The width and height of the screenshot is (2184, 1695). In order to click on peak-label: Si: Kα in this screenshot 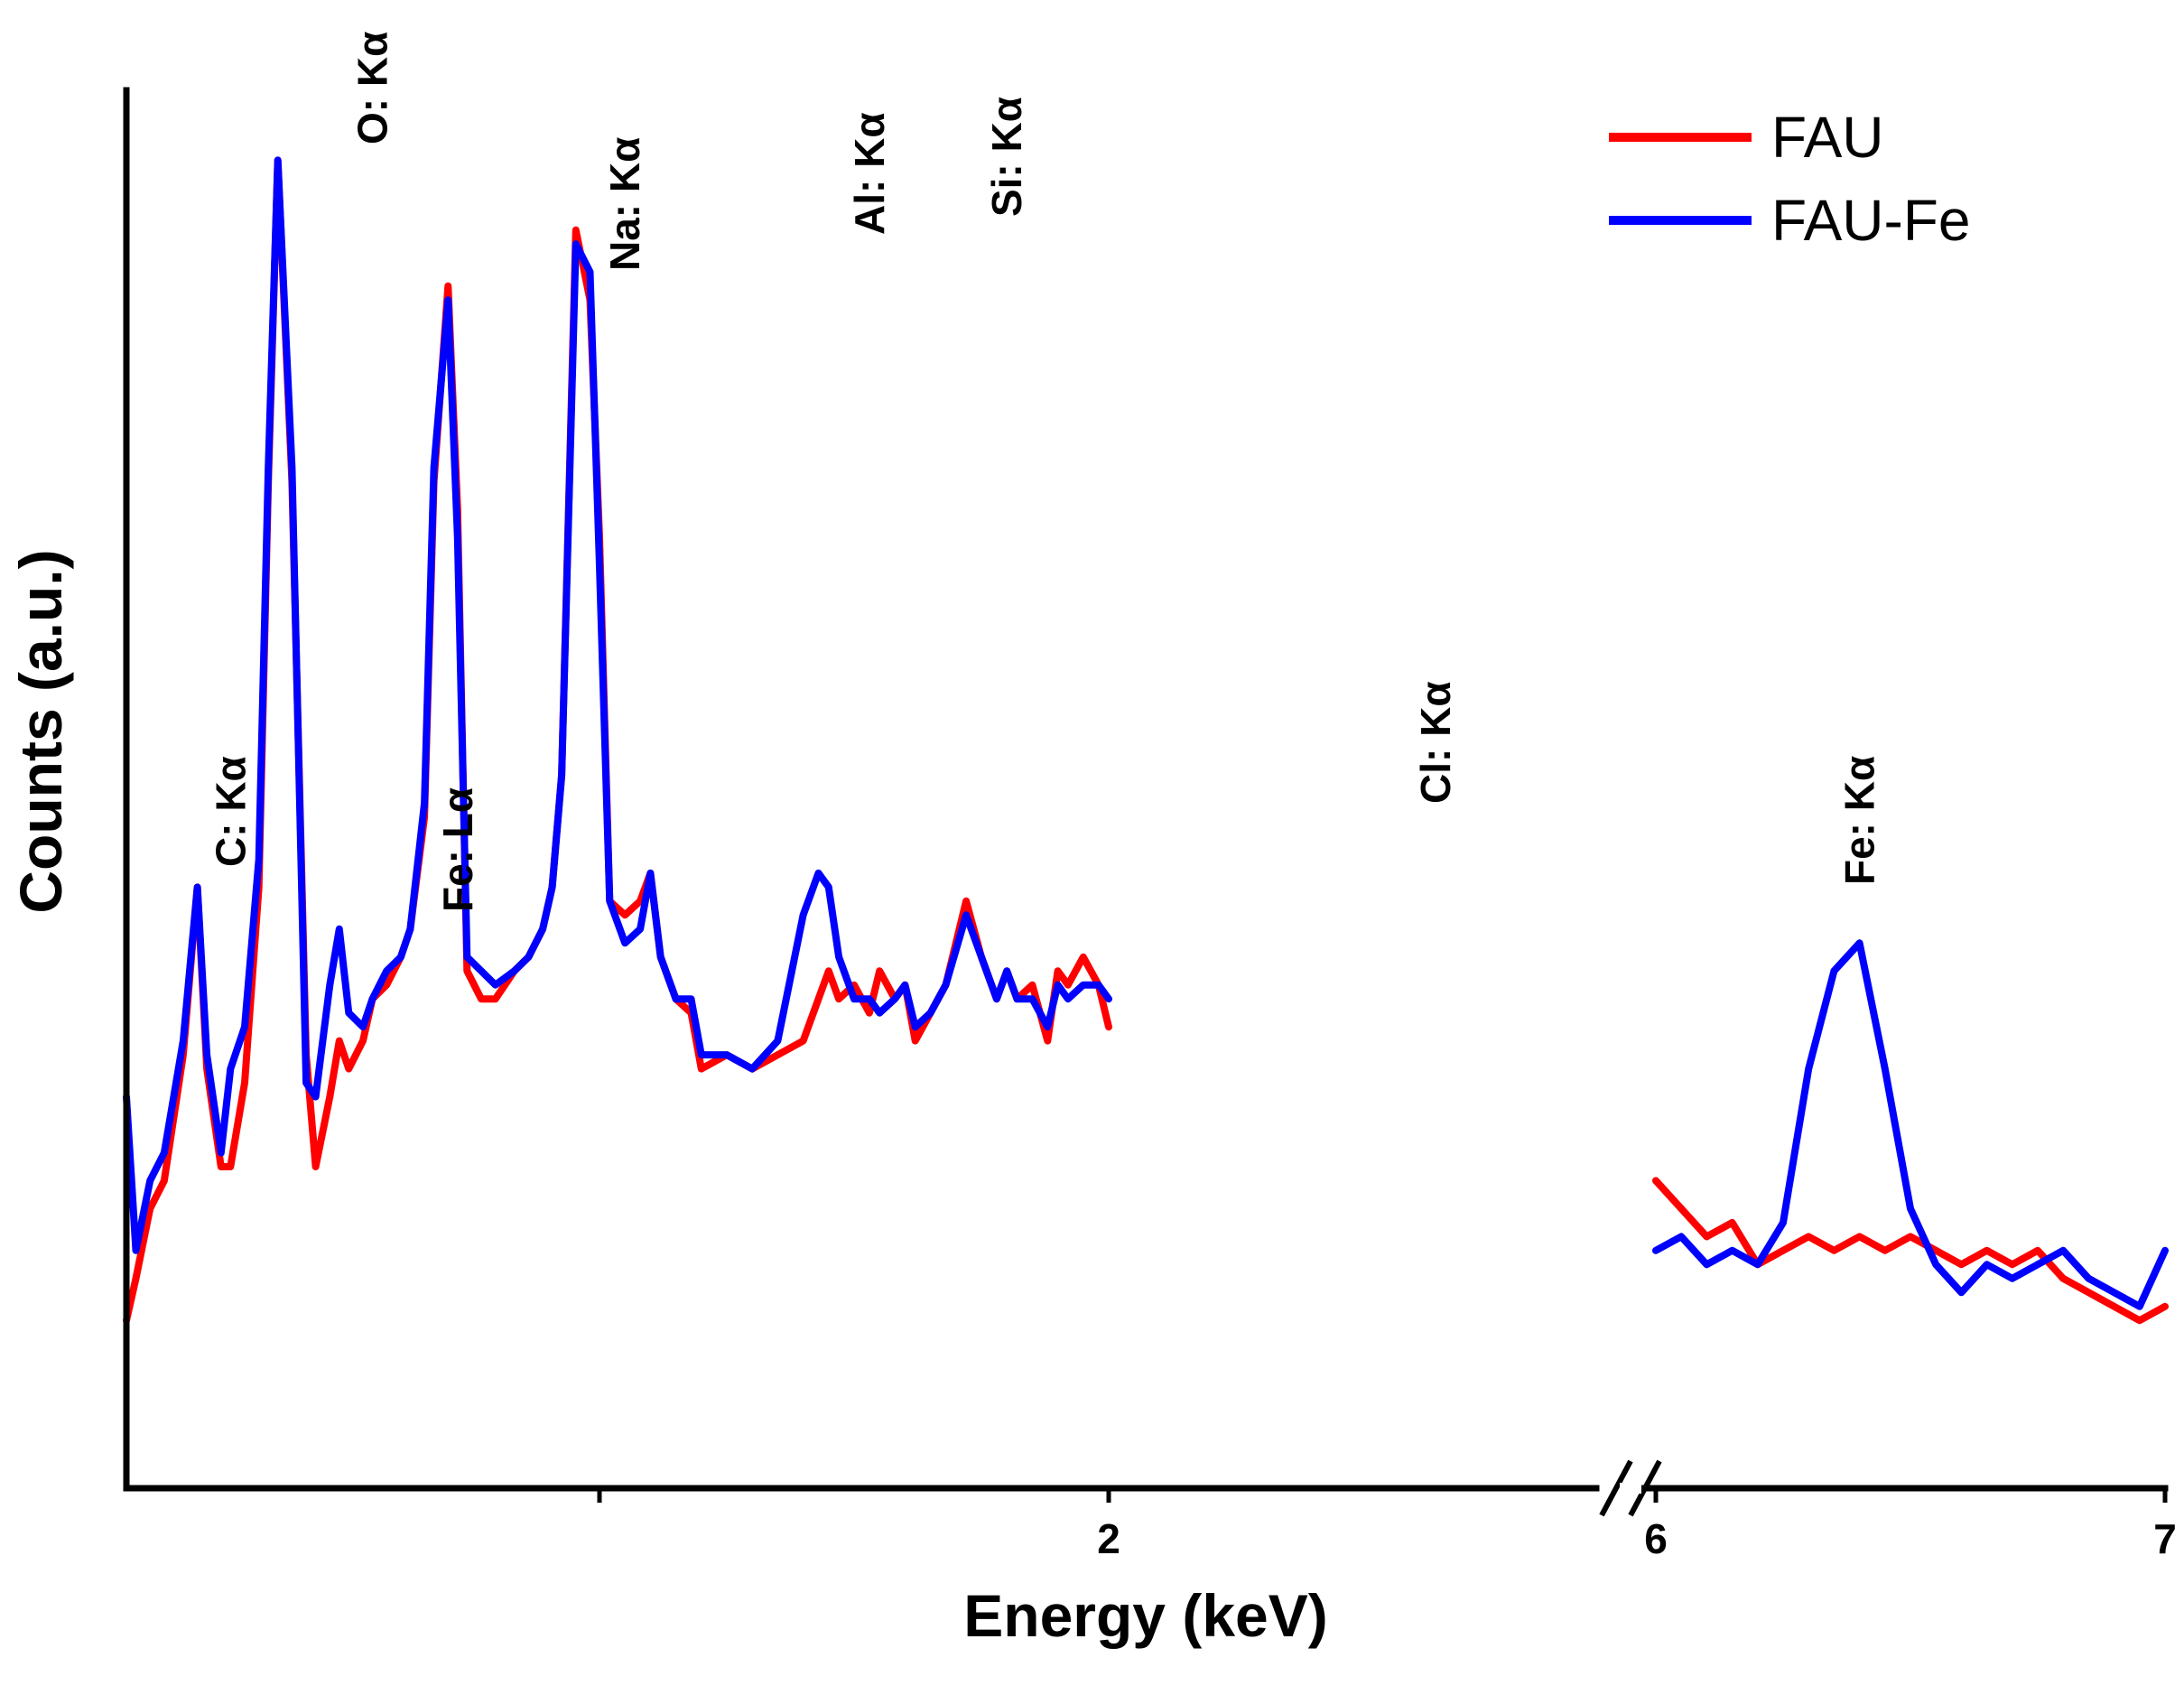, I will do `click(1006, 157)`.